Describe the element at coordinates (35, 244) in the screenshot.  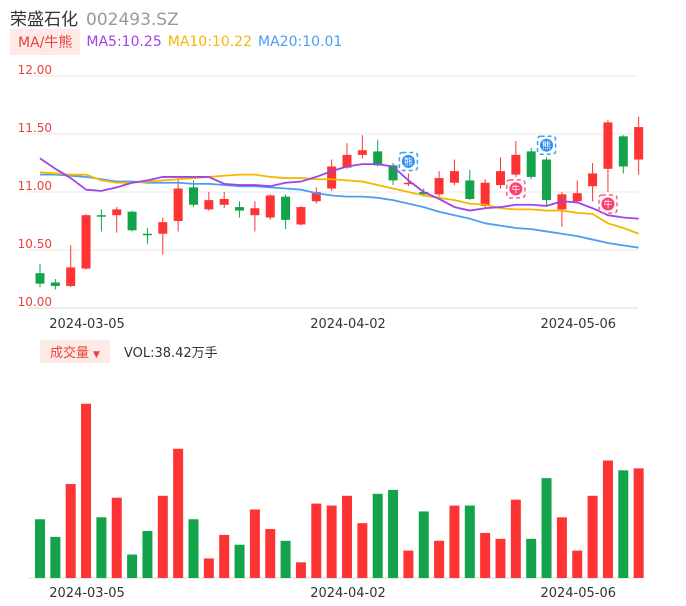
I see `y-tick-label: 10.50` at that location.